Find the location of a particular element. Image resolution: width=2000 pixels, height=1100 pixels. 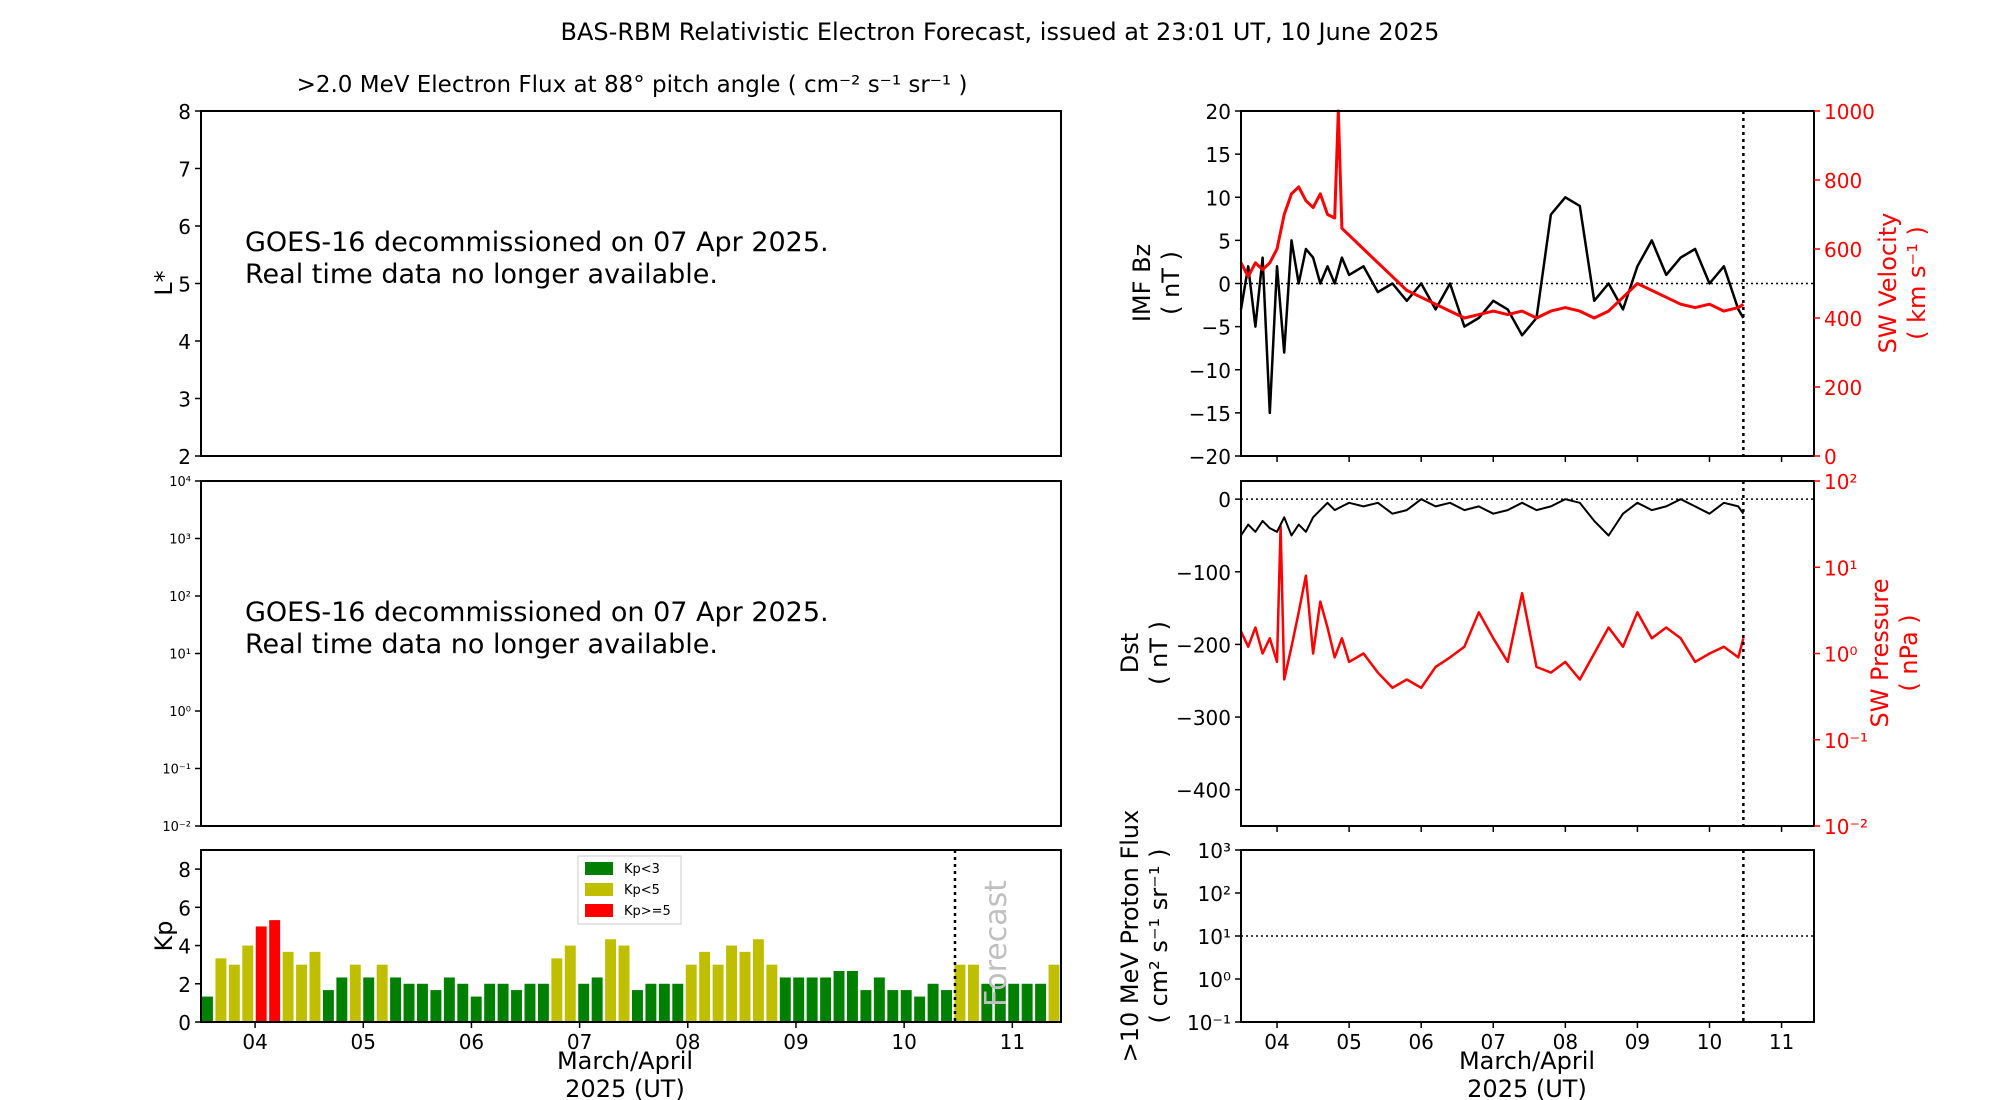

kp-legend-swatch-red is located at coordinates (599, 910).